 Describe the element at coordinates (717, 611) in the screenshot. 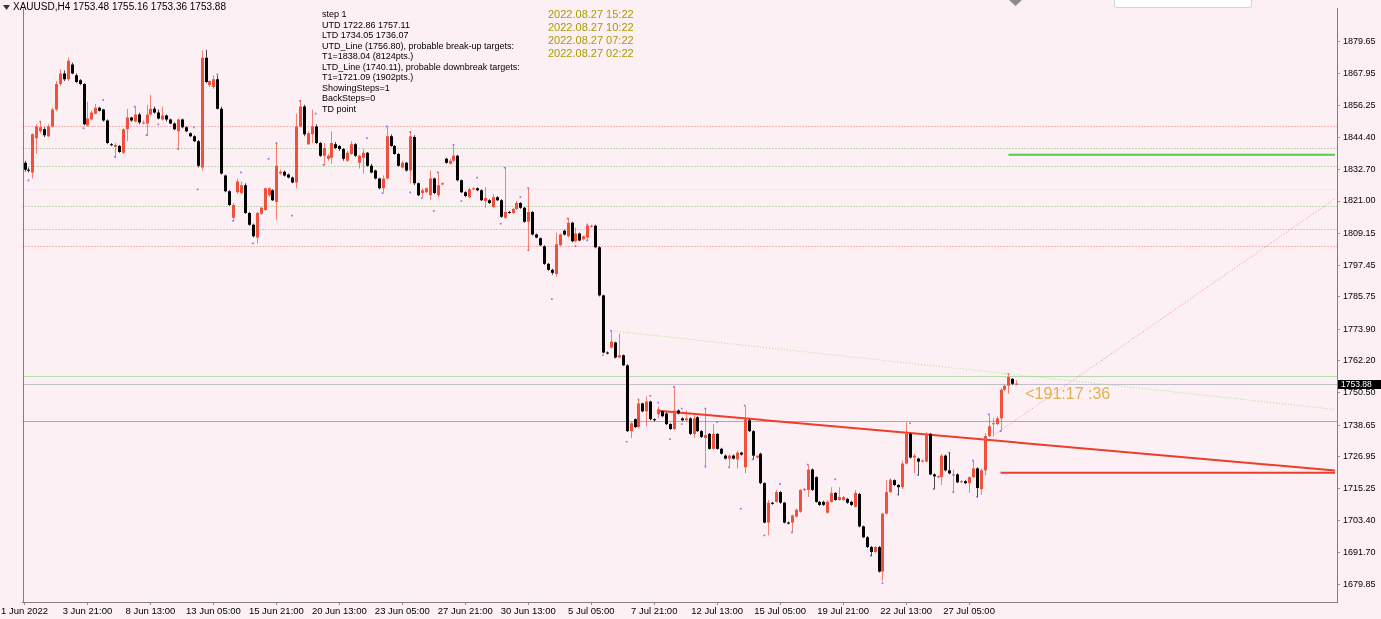

I see `x-tick-label: 12 Jul 13:00` at that location.